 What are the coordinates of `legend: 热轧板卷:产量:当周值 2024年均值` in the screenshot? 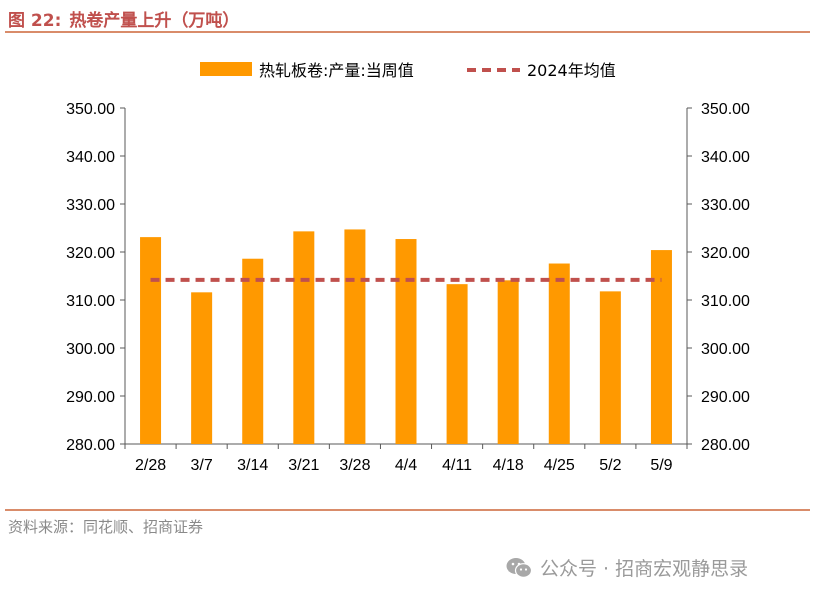 It's located at (408, 70).